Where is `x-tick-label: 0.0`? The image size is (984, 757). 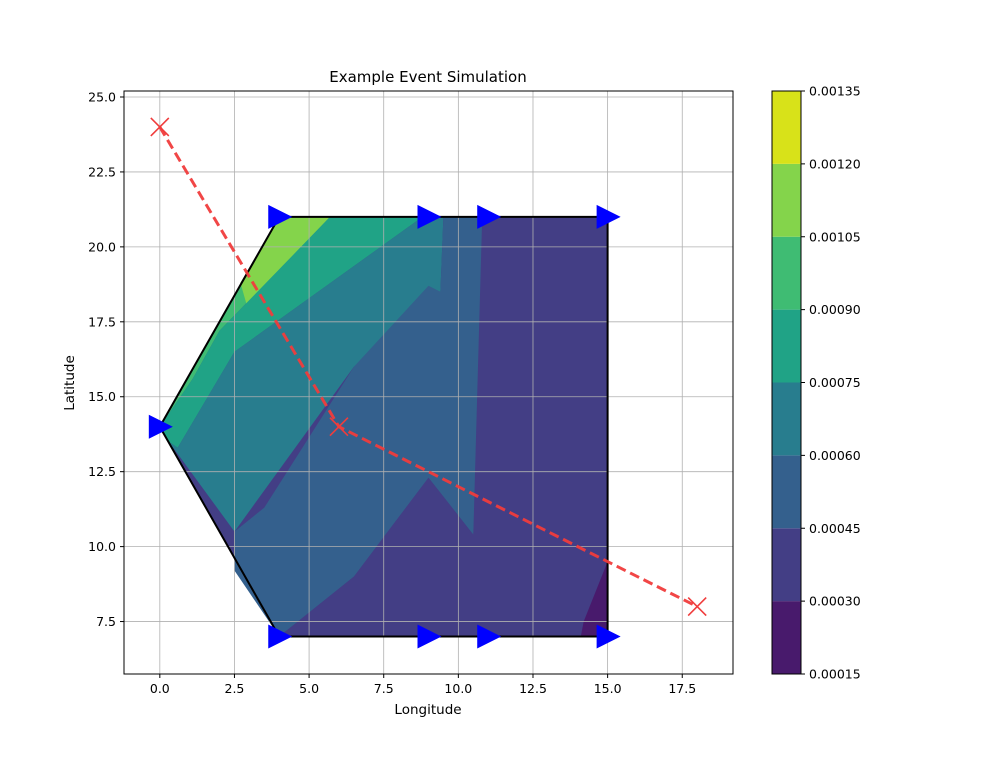 x-tick-label: 0.0 is located at coordinates (160, 688).